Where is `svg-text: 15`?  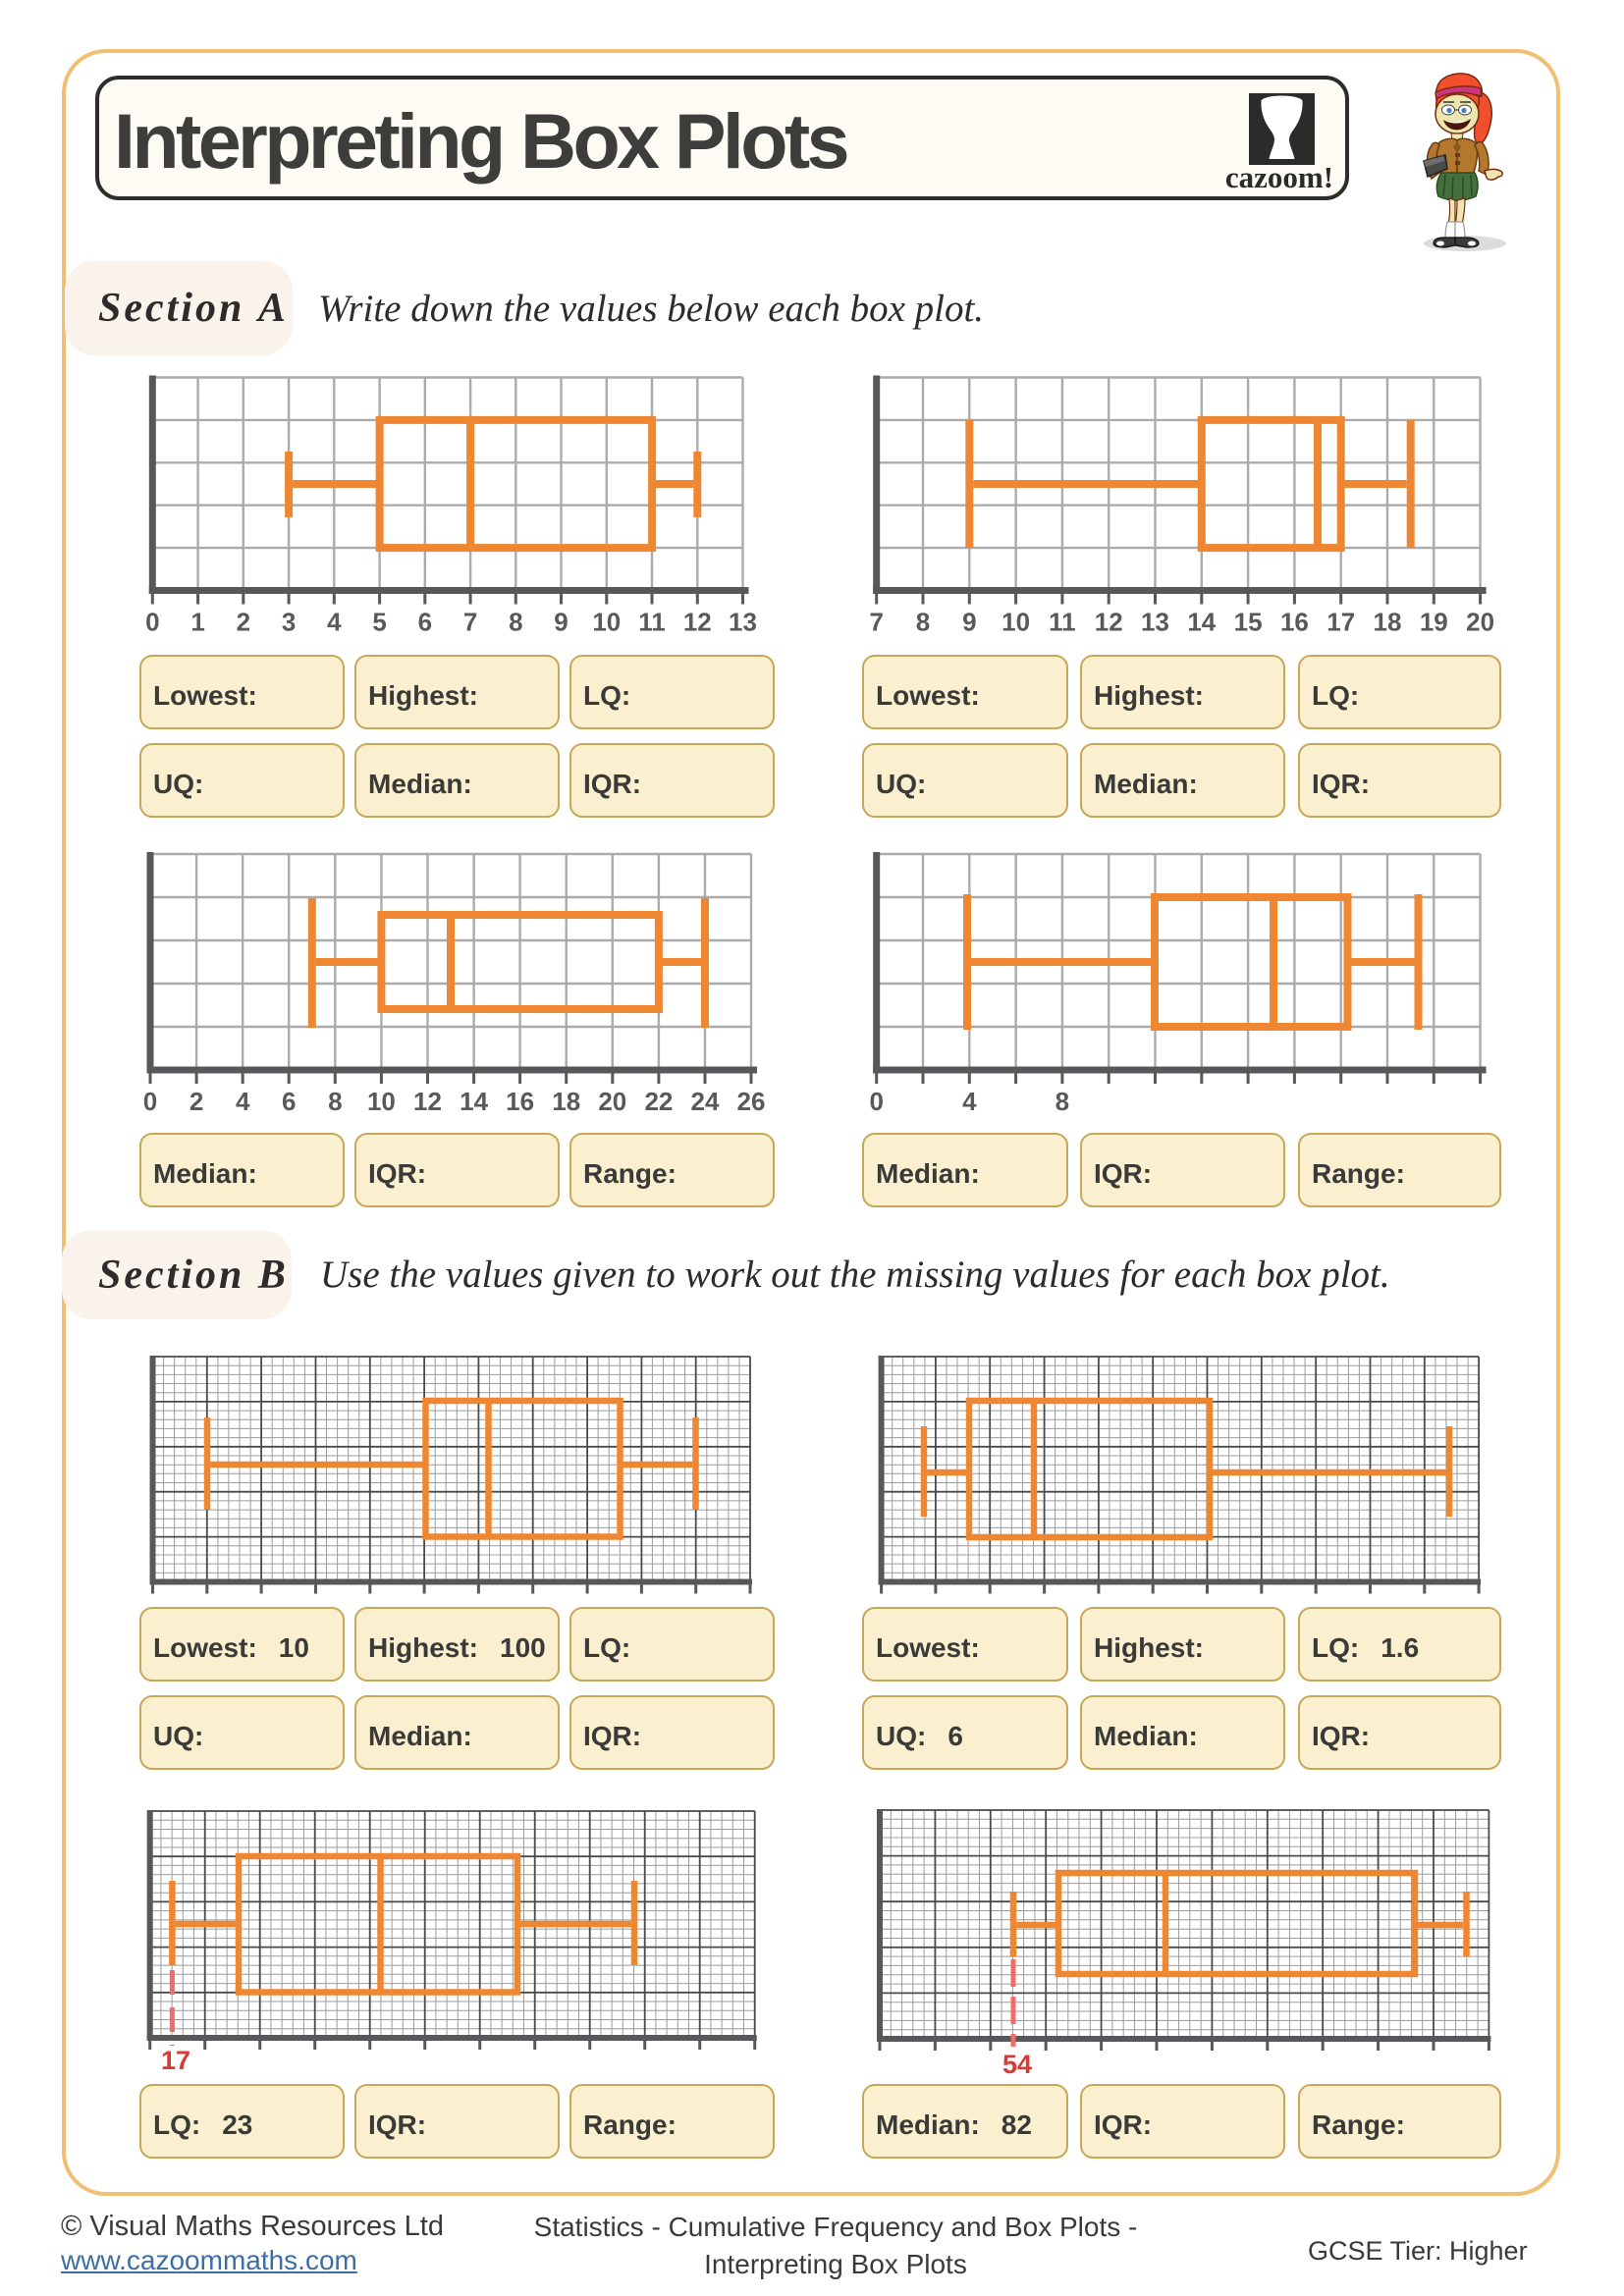 svg-text: 15 is located at coordinates (1248, 622).